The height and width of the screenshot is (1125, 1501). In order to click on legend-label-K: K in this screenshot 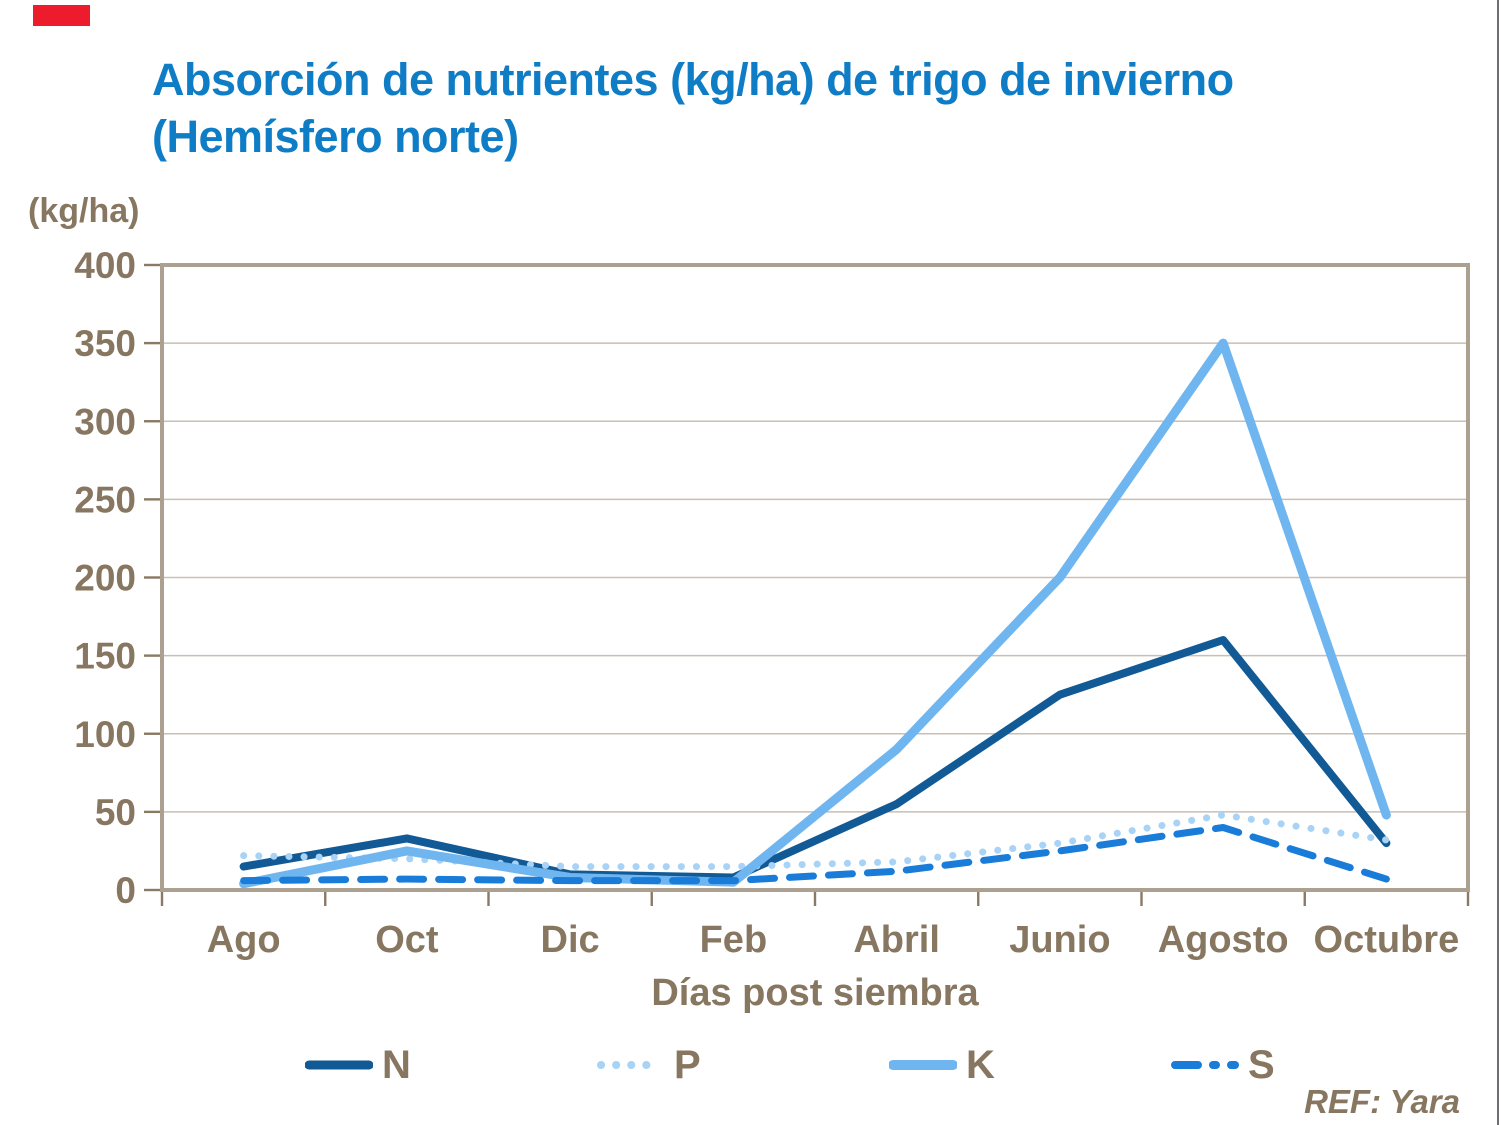, I will do `click(980, 1064)`.